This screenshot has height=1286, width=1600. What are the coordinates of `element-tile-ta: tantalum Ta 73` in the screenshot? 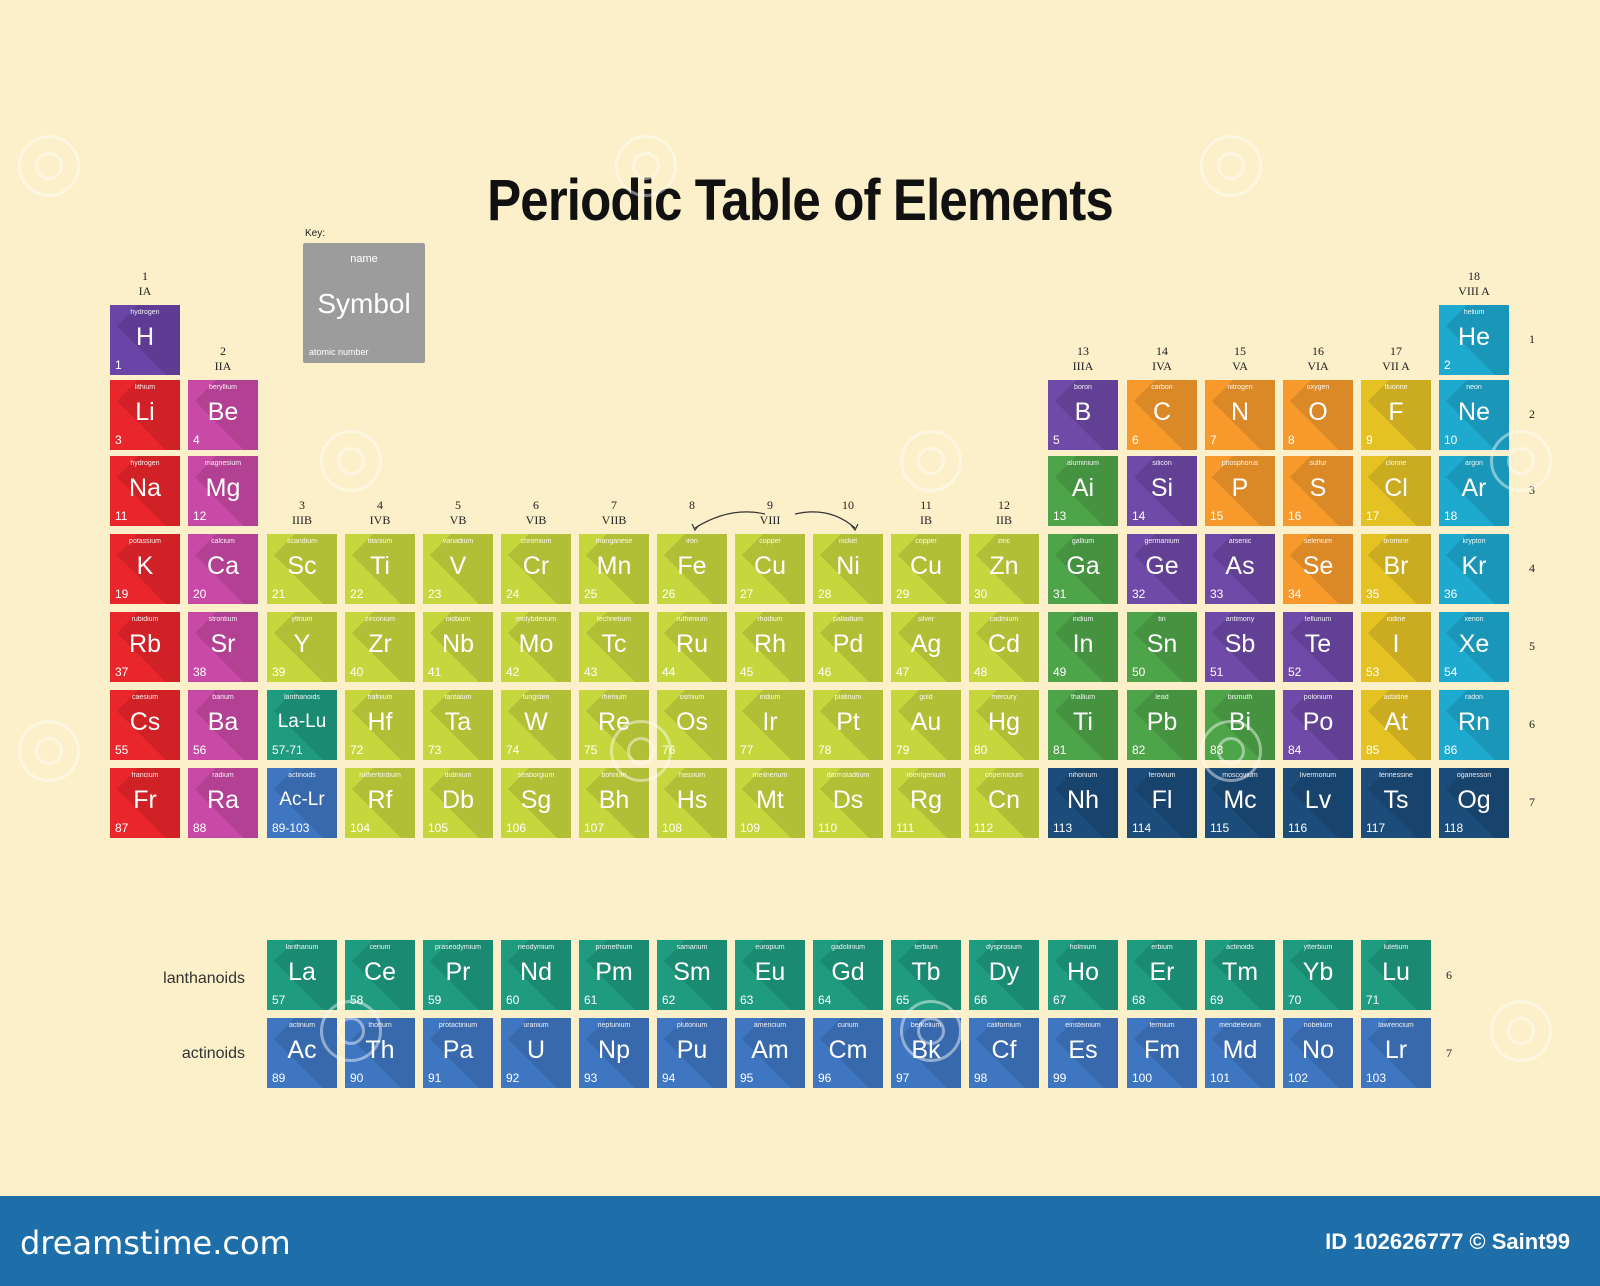 It's located at (458, 725).